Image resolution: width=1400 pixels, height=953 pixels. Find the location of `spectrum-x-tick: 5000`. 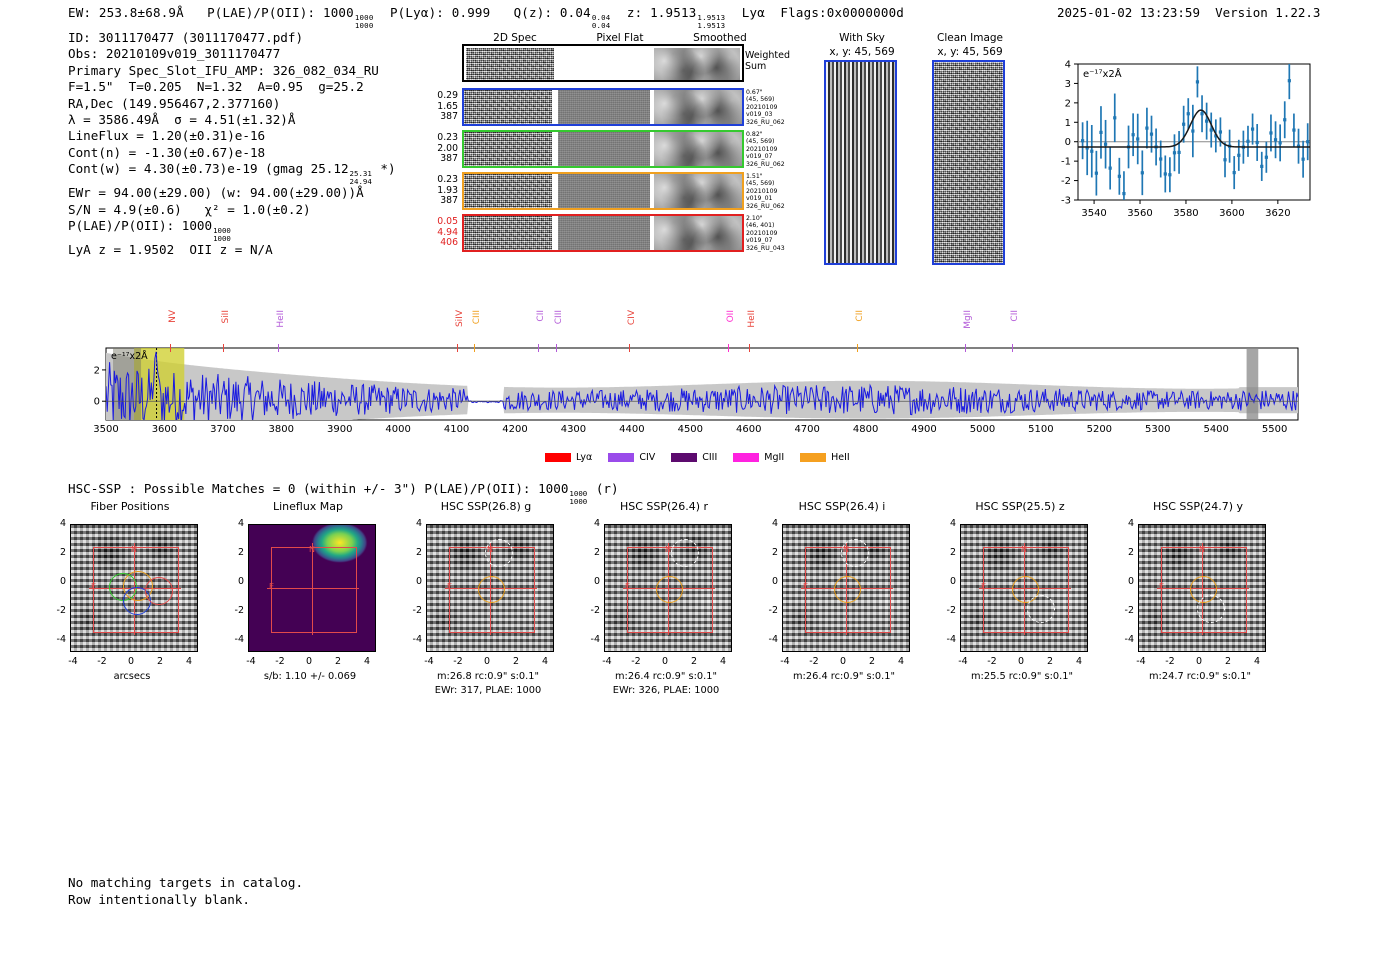

spectrum-x-tick: 5000 is located at coordinates (982, 429).